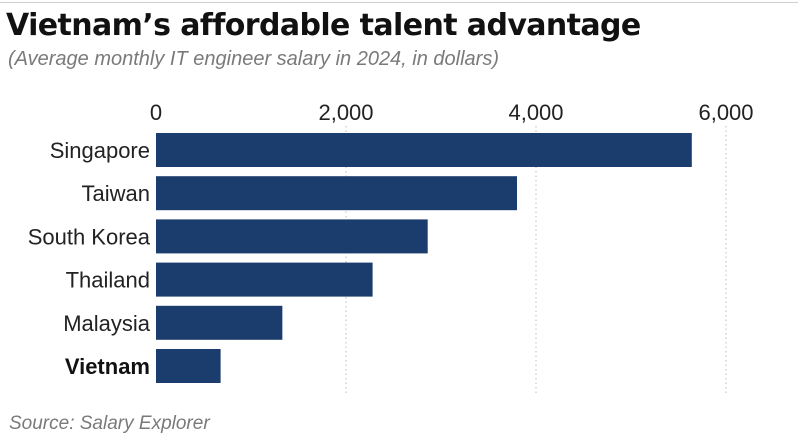  Describe the element at coordinates (345, 112) in the screenshot. I see `x-tick-label: 2,000` at that location.